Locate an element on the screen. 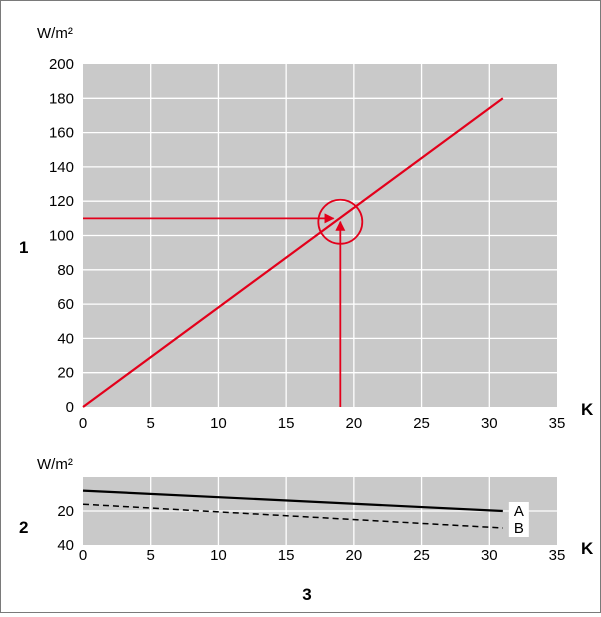 This screenshot has width=601, height=617. y-tick-label: 200 is located at coordinates (61, 64).